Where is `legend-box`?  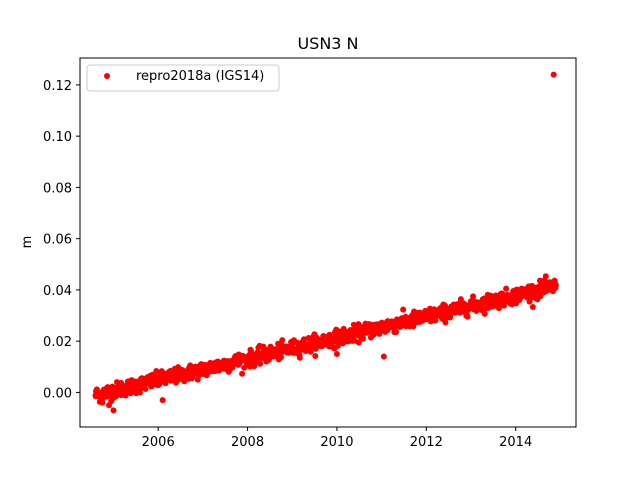
legend-box is located at coordinates (183, 78).